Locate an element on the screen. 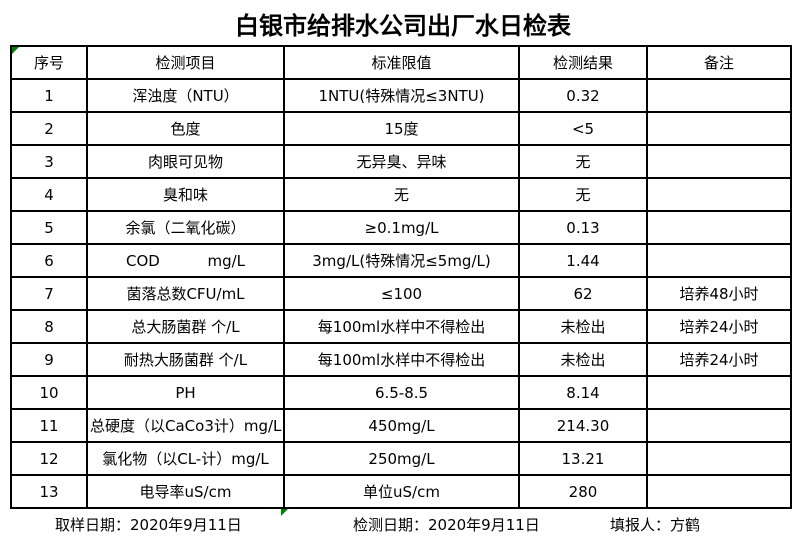 Image resolution: width=806 pixels, height=541 pixels. cell-limit: 无异臭、异味 is located at coordinates (401, 161).